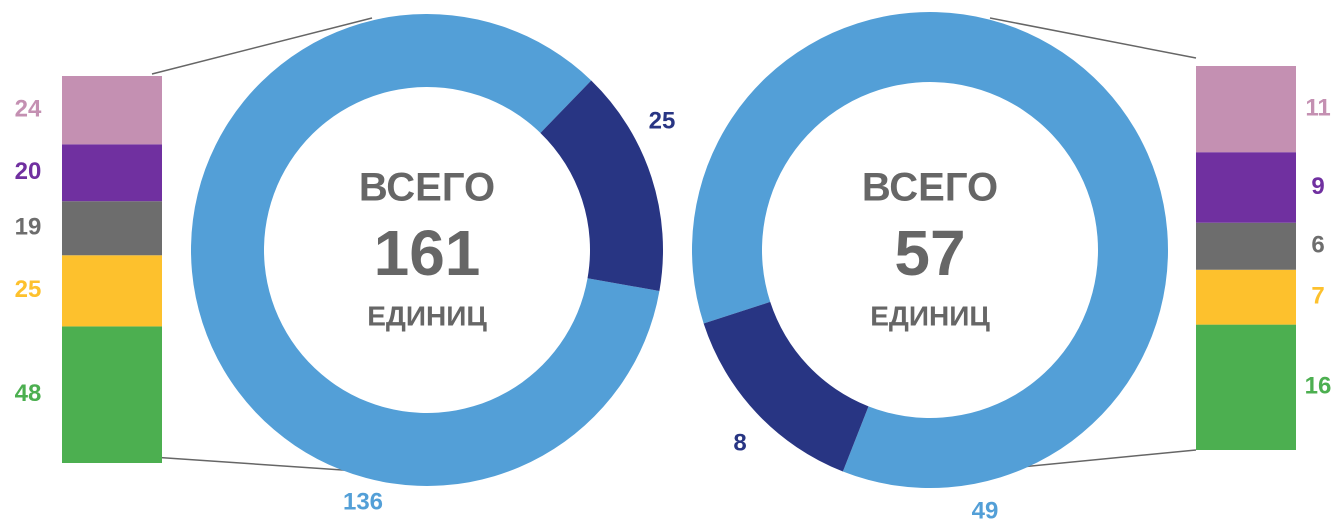  I want to click on data-label: 19, so click(28, 227).